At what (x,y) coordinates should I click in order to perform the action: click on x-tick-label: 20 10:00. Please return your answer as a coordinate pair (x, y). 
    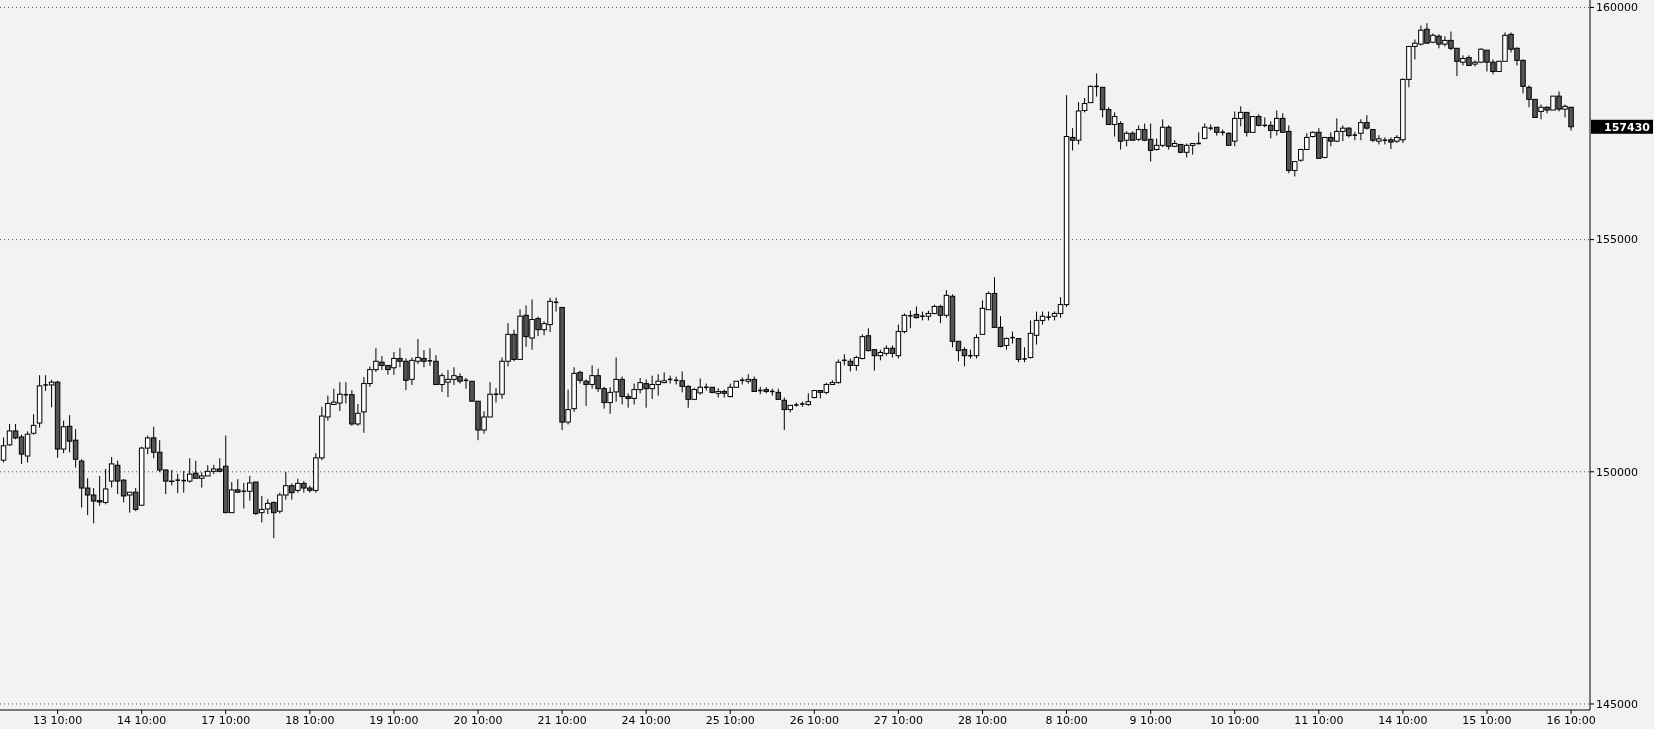
    Looking at the image, I should click on (478, 720).